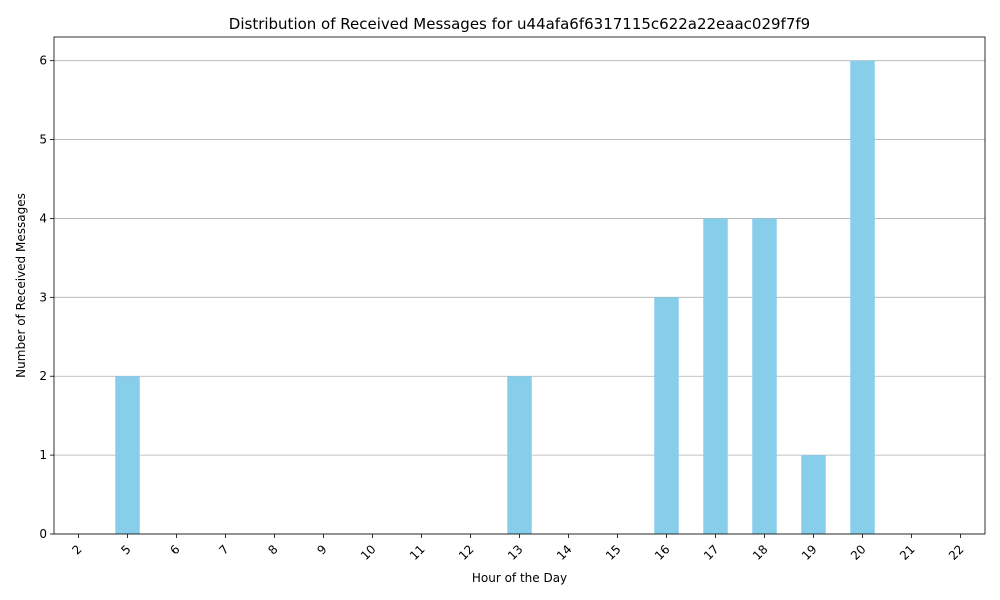 The height and width of the screenshot is (600, 1000). Describe the element at coordinates (43, 61) in the screenshot. I see `y-tick-label: 6` at that location.